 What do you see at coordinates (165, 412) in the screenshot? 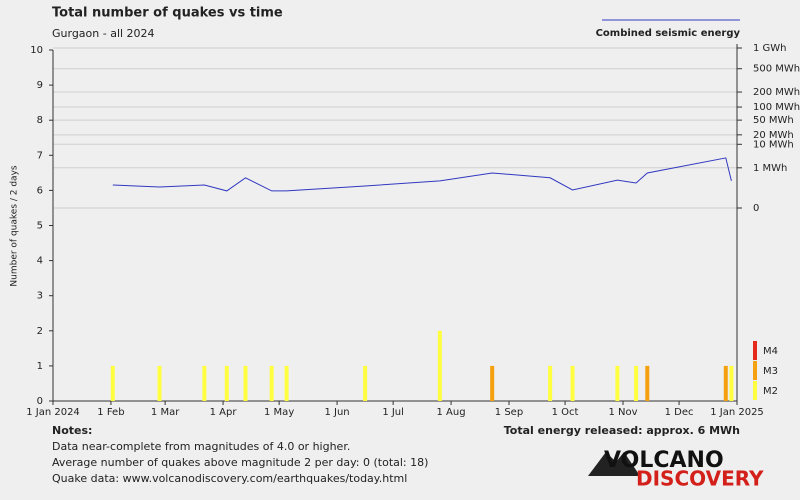
I see `x-tick-label: 1 Mar` at bounding box center [165, 412].